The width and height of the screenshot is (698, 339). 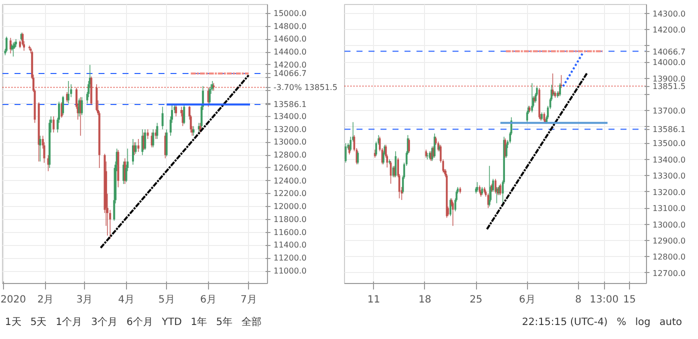 What do you see at coordinates (290, 219) in the screenshot?
I see `y-tick-label: 11800.0` at bounding box center [290, 219].